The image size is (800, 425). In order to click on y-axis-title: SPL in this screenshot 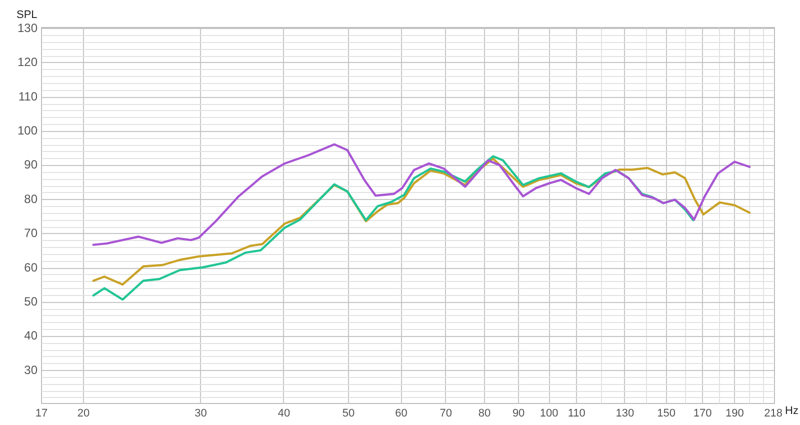, I will do `click(27, 15)`.